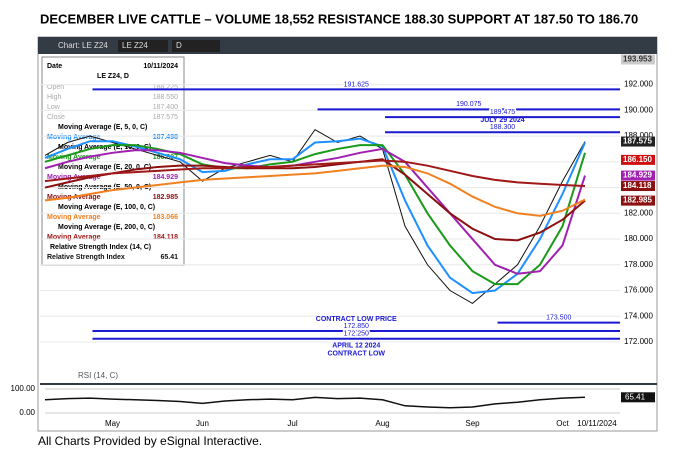 The width and height of the screenshot is (682, 459). Describe the element at coordinates (356, 346) in the screenshot. I see `level-note: APRIL 12 2024` at that location.